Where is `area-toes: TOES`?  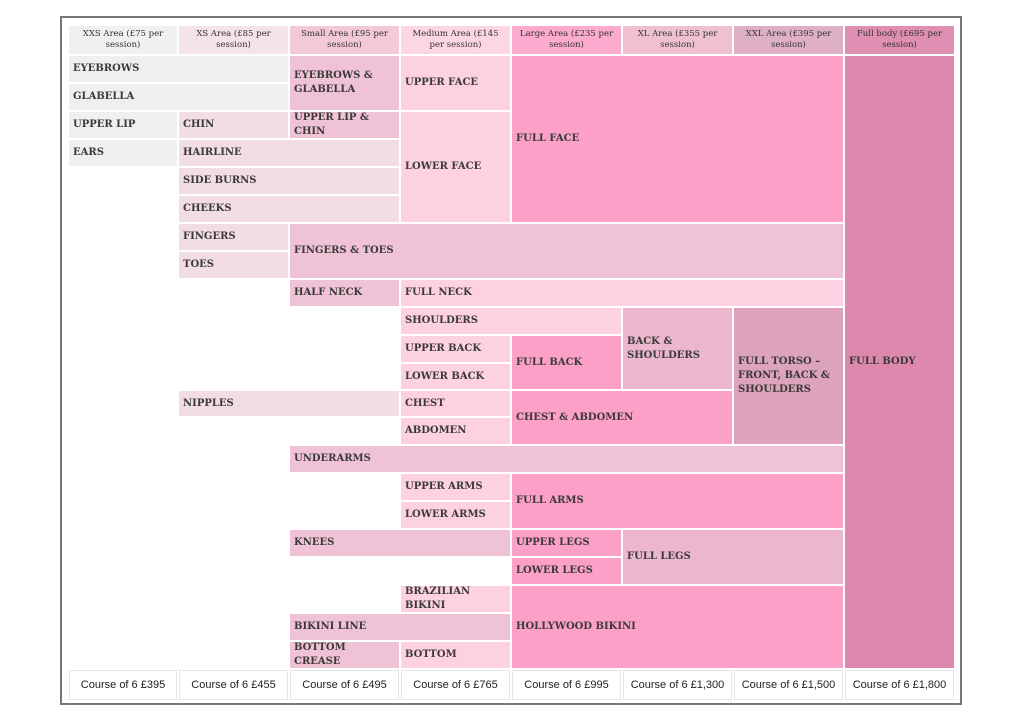
area-toes: TOES is located at coordinates (233, 265).